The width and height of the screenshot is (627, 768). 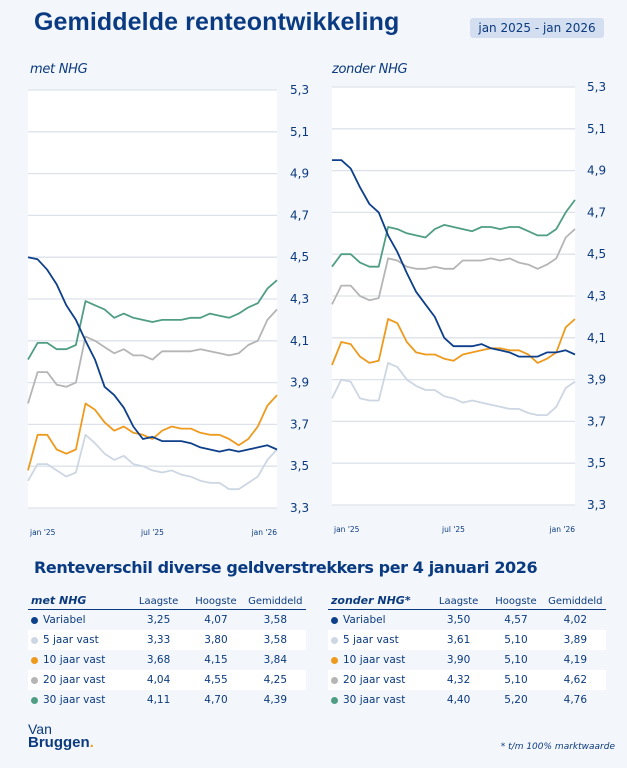 I want to click on cell-gemiddeld: 3,84, so click(x=275, y=660).